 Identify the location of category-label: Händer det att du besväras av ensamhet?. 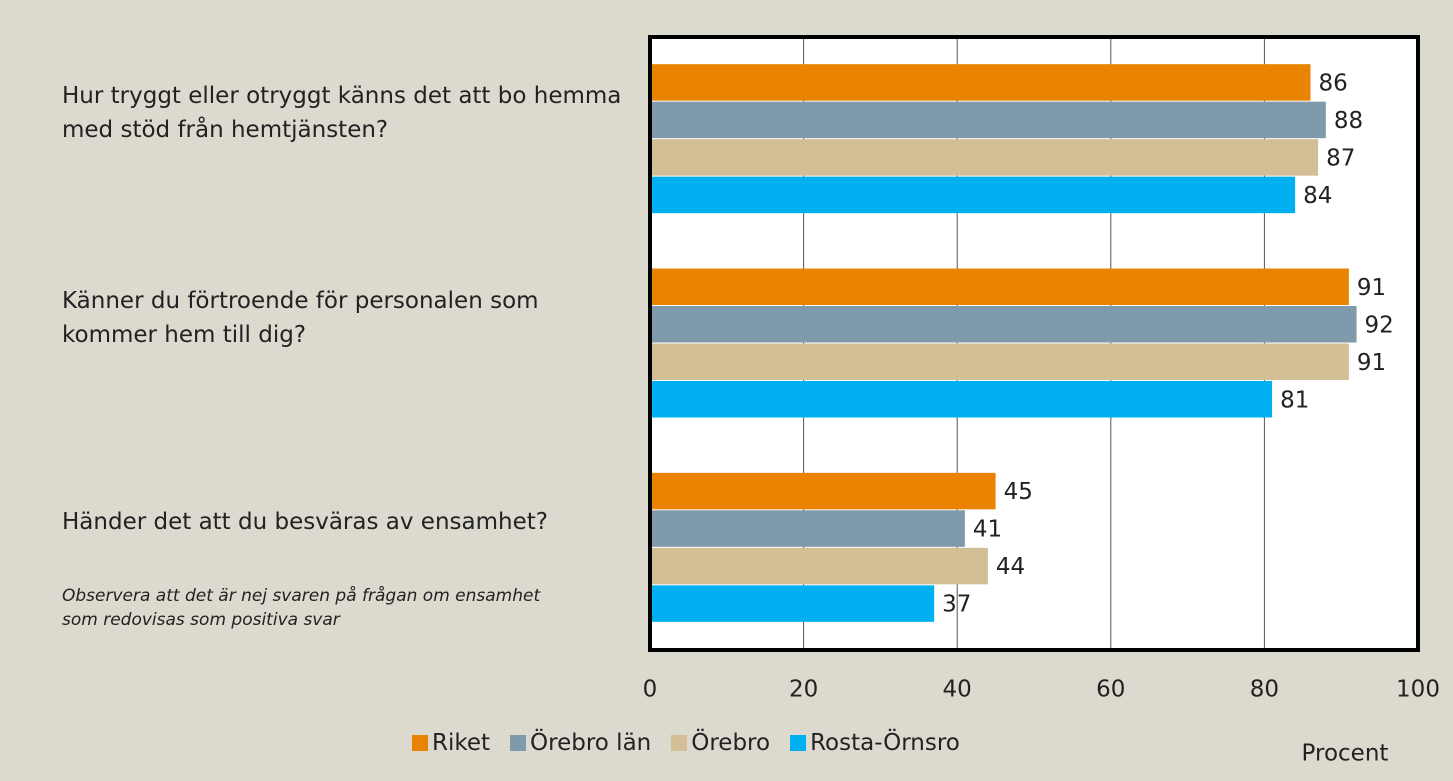
(305, 521).